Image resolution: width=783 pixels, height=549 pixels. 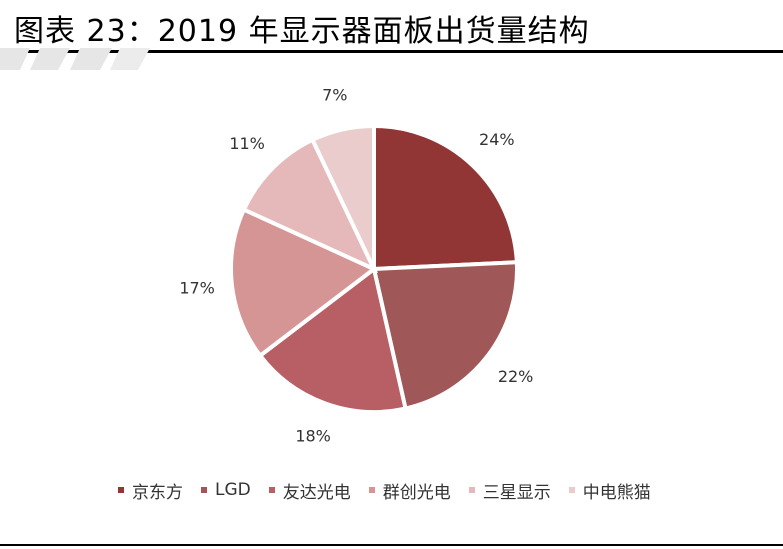 I want to click on legend-item-4: 三星显示, so click(x=509, y=490).